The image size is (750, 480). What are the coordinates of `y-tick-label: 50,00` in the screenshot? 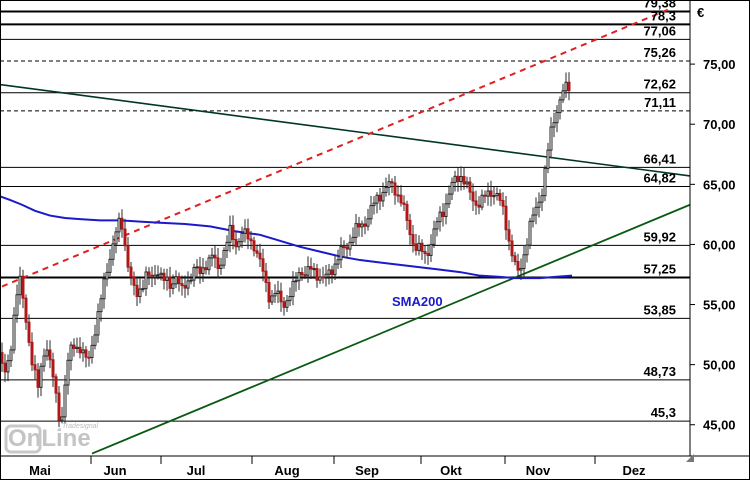 It's located at (719, 365).